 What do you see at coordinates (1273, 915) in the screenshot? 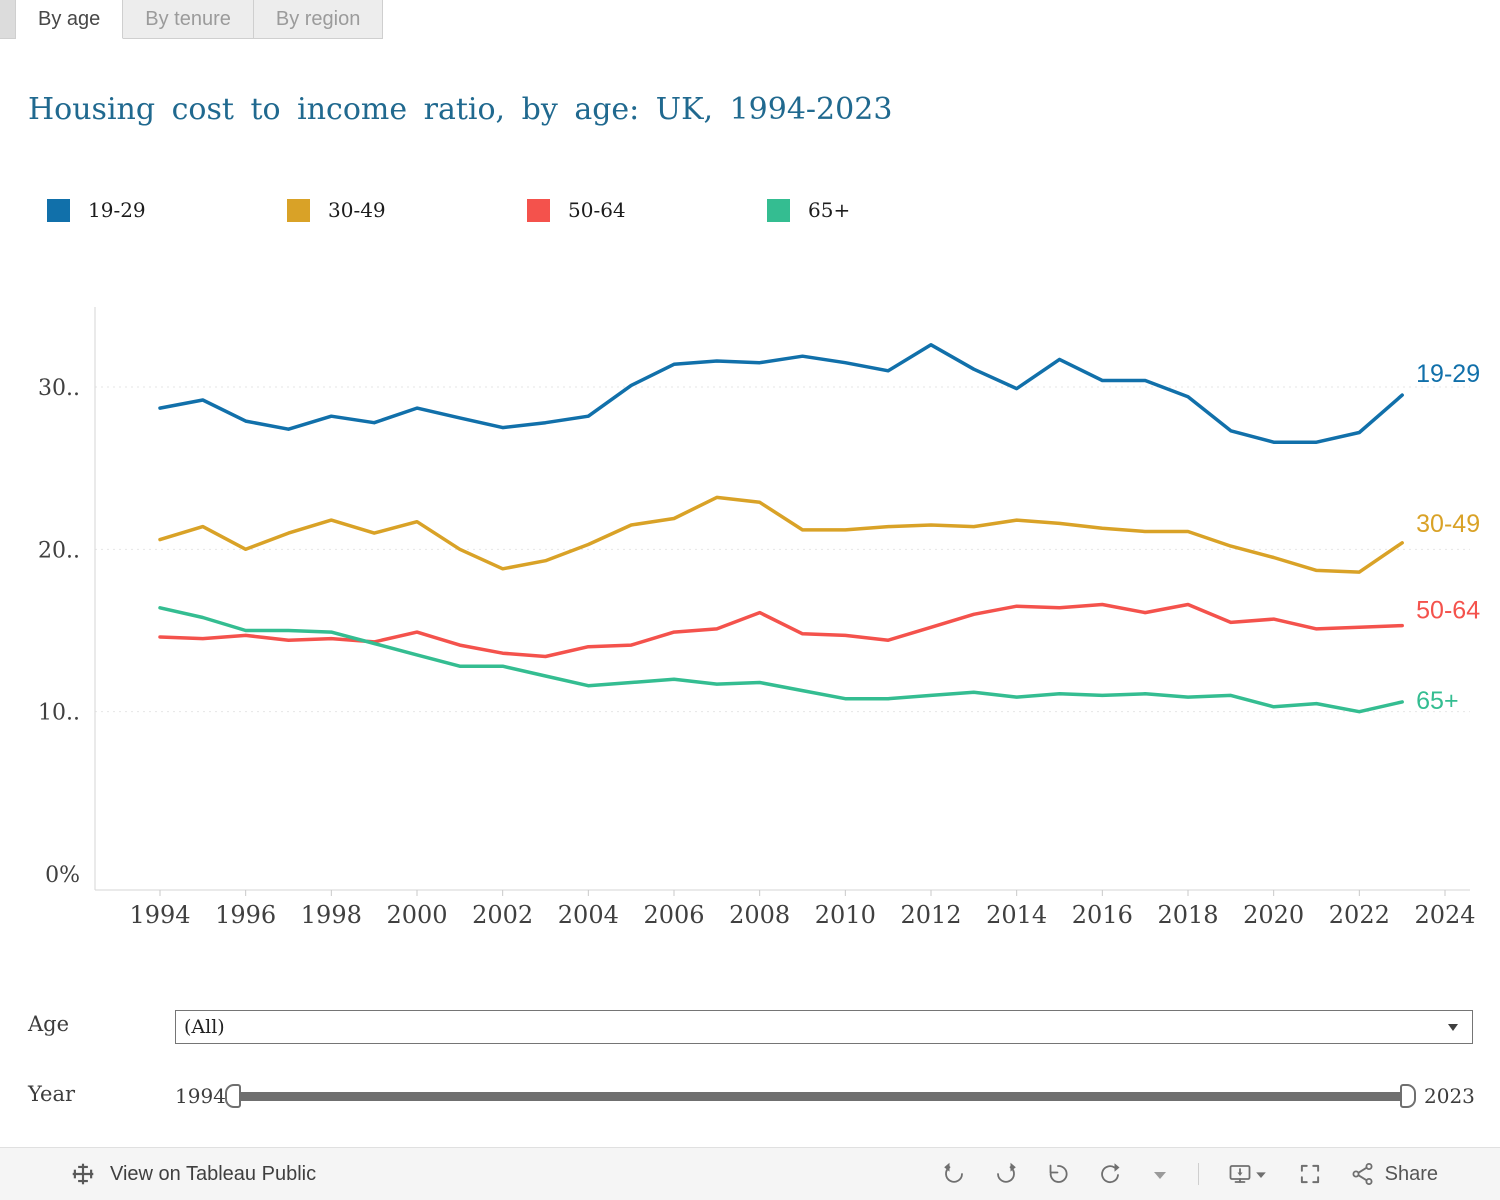
I see `x-tick-label: 2020` at bounding box center [1273, 915].